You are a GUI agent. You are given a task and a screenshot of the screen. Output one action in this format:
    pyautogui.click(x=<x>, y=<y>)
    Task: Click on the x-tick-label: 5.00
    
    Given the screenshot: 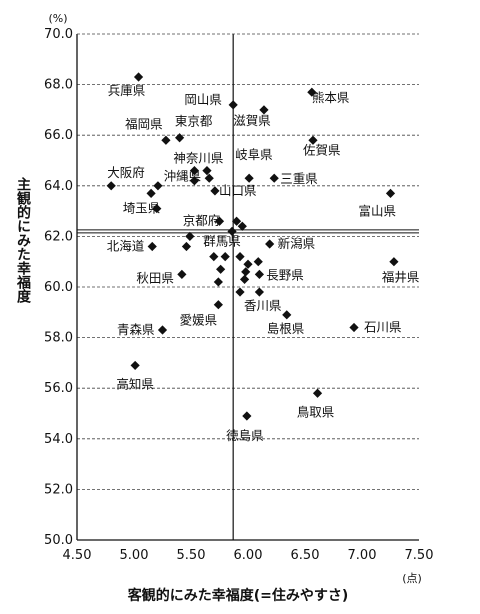 What is the action you would take?
    pyautogui.click(x=134, y=555)
    